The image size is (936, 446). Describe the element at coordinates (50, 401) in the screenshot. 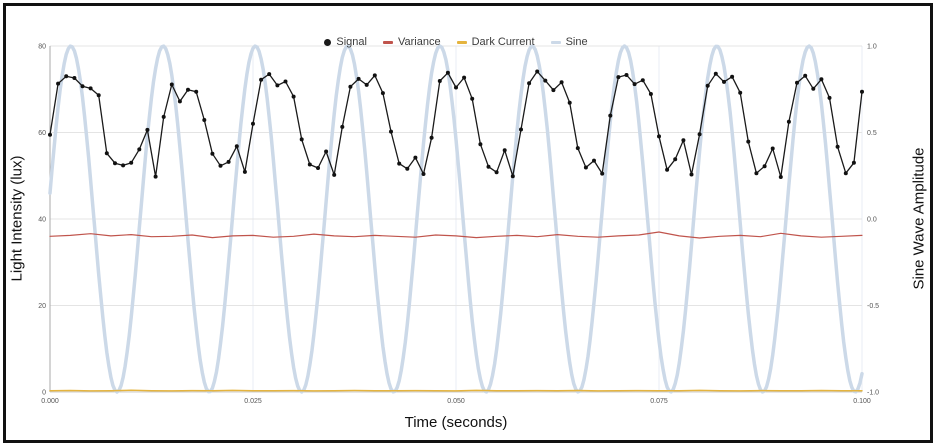

I see `x-tick-label: 0.000` at that location.